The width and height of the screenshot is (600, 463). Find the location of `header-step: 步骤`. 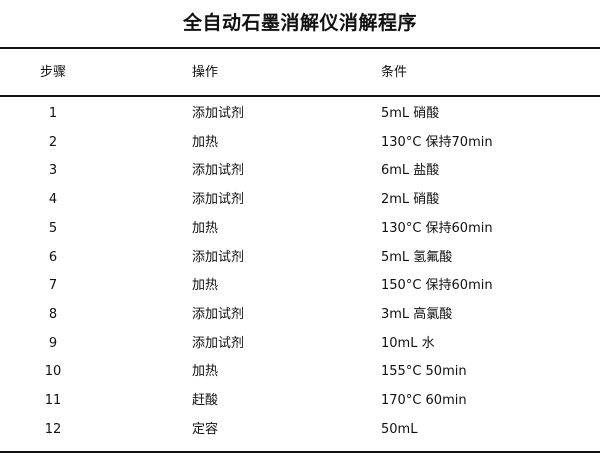

header-step: 步骤 is located at coordinates (52, 72).